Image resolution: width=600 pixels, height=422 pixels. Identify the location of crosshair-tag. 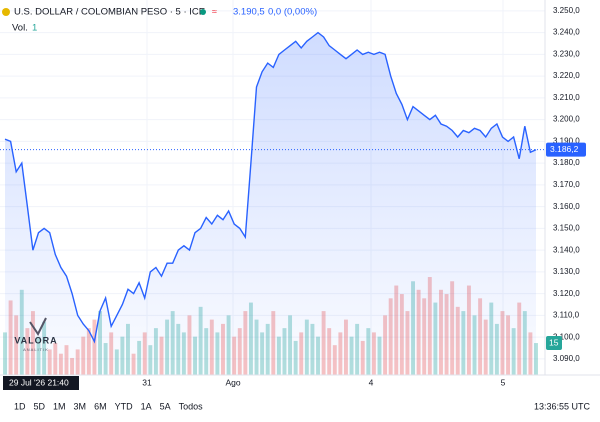
(41, 383).